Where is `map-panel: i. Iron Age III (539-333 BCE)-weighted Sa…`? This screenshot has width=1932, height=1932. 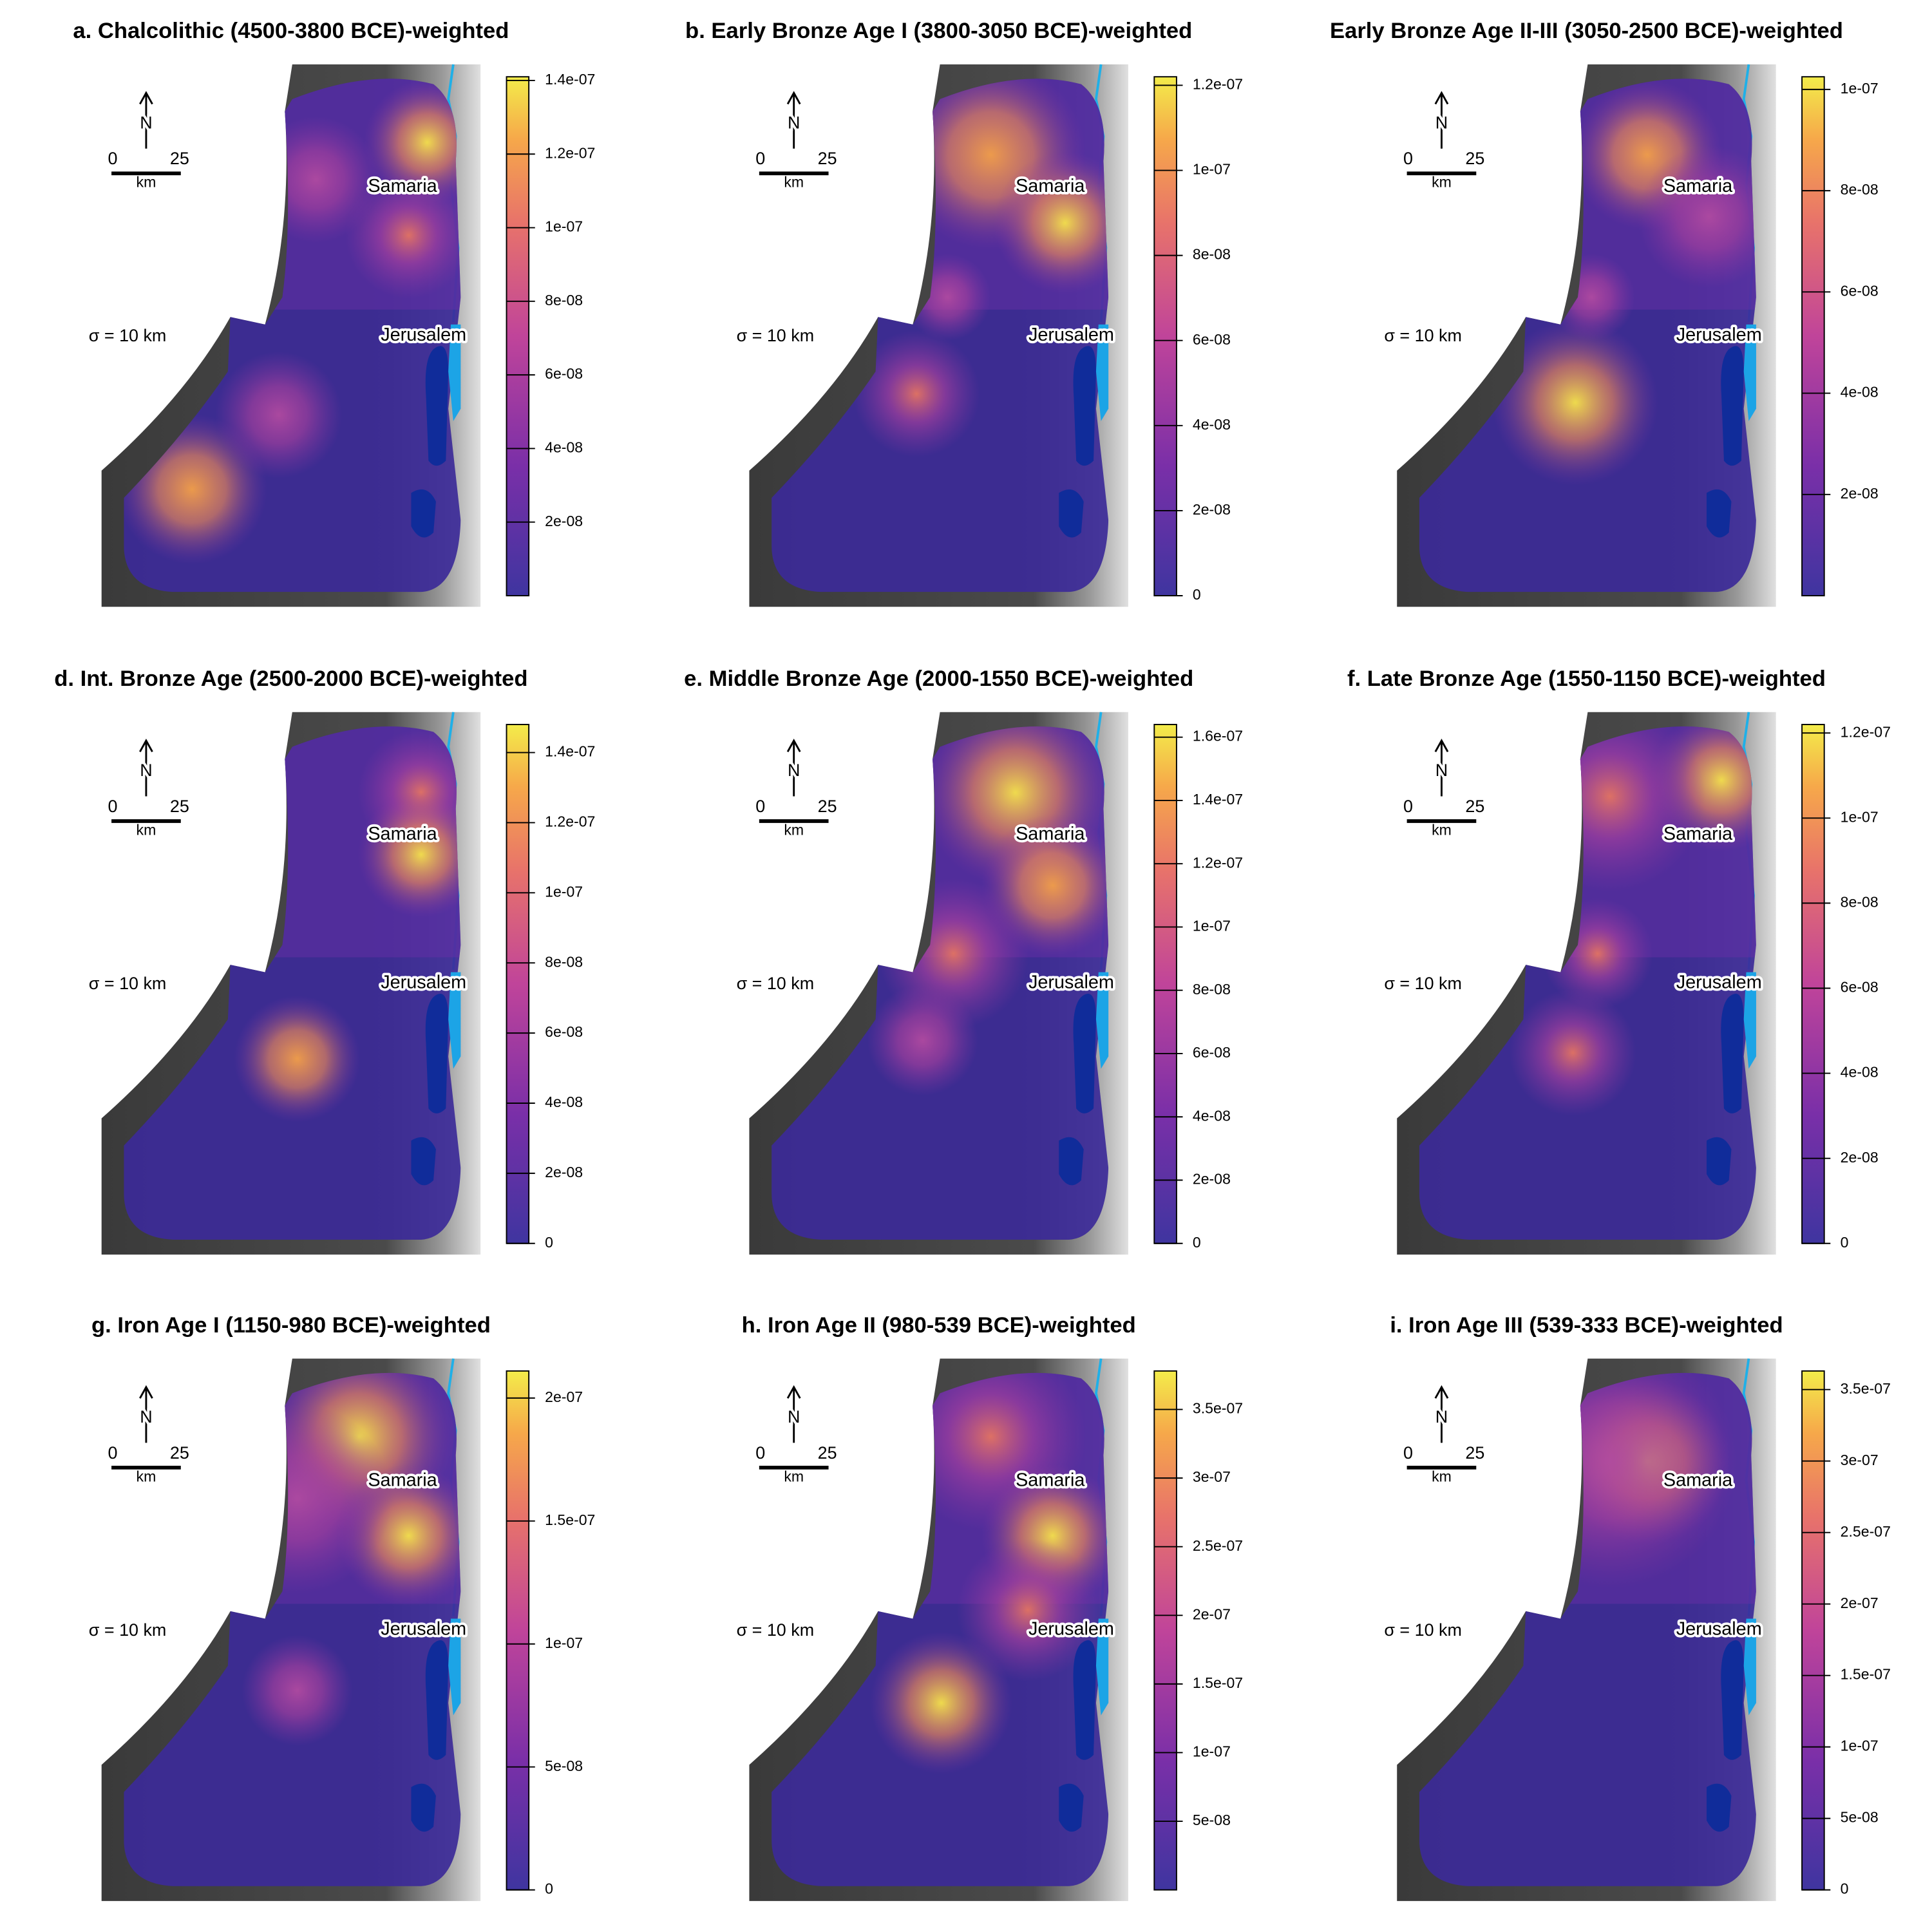 map-panel: i. Iron Age III (539-333 BCE)-weighted Sa… is located at coordinates (1638, 1607).